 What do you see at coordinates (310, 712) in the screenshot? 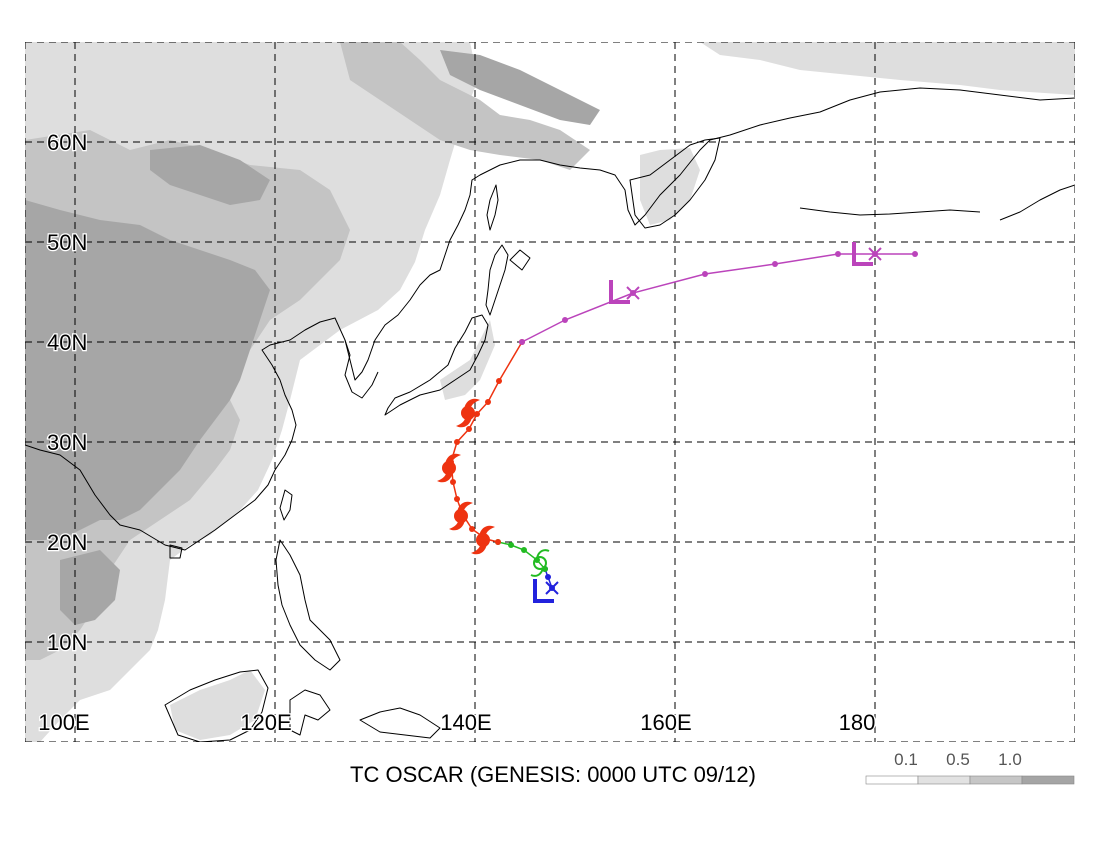
I see `coastline-sulawesi` at bounding box center [310, 712].